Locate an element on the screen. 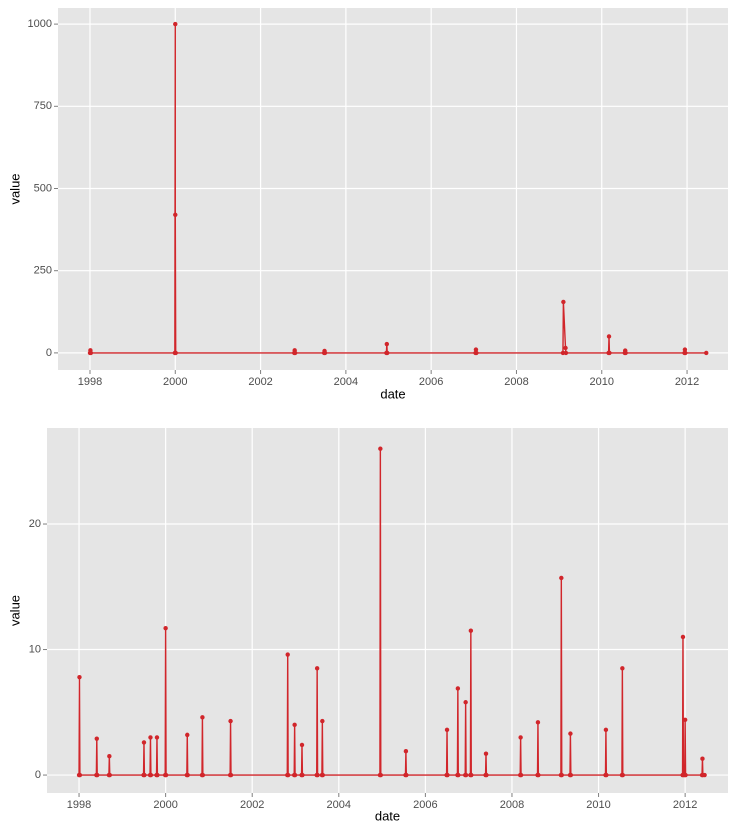 This screenshot has width=729, height=829. x-tick-label: 2000 is located at coordinates (175, 382).